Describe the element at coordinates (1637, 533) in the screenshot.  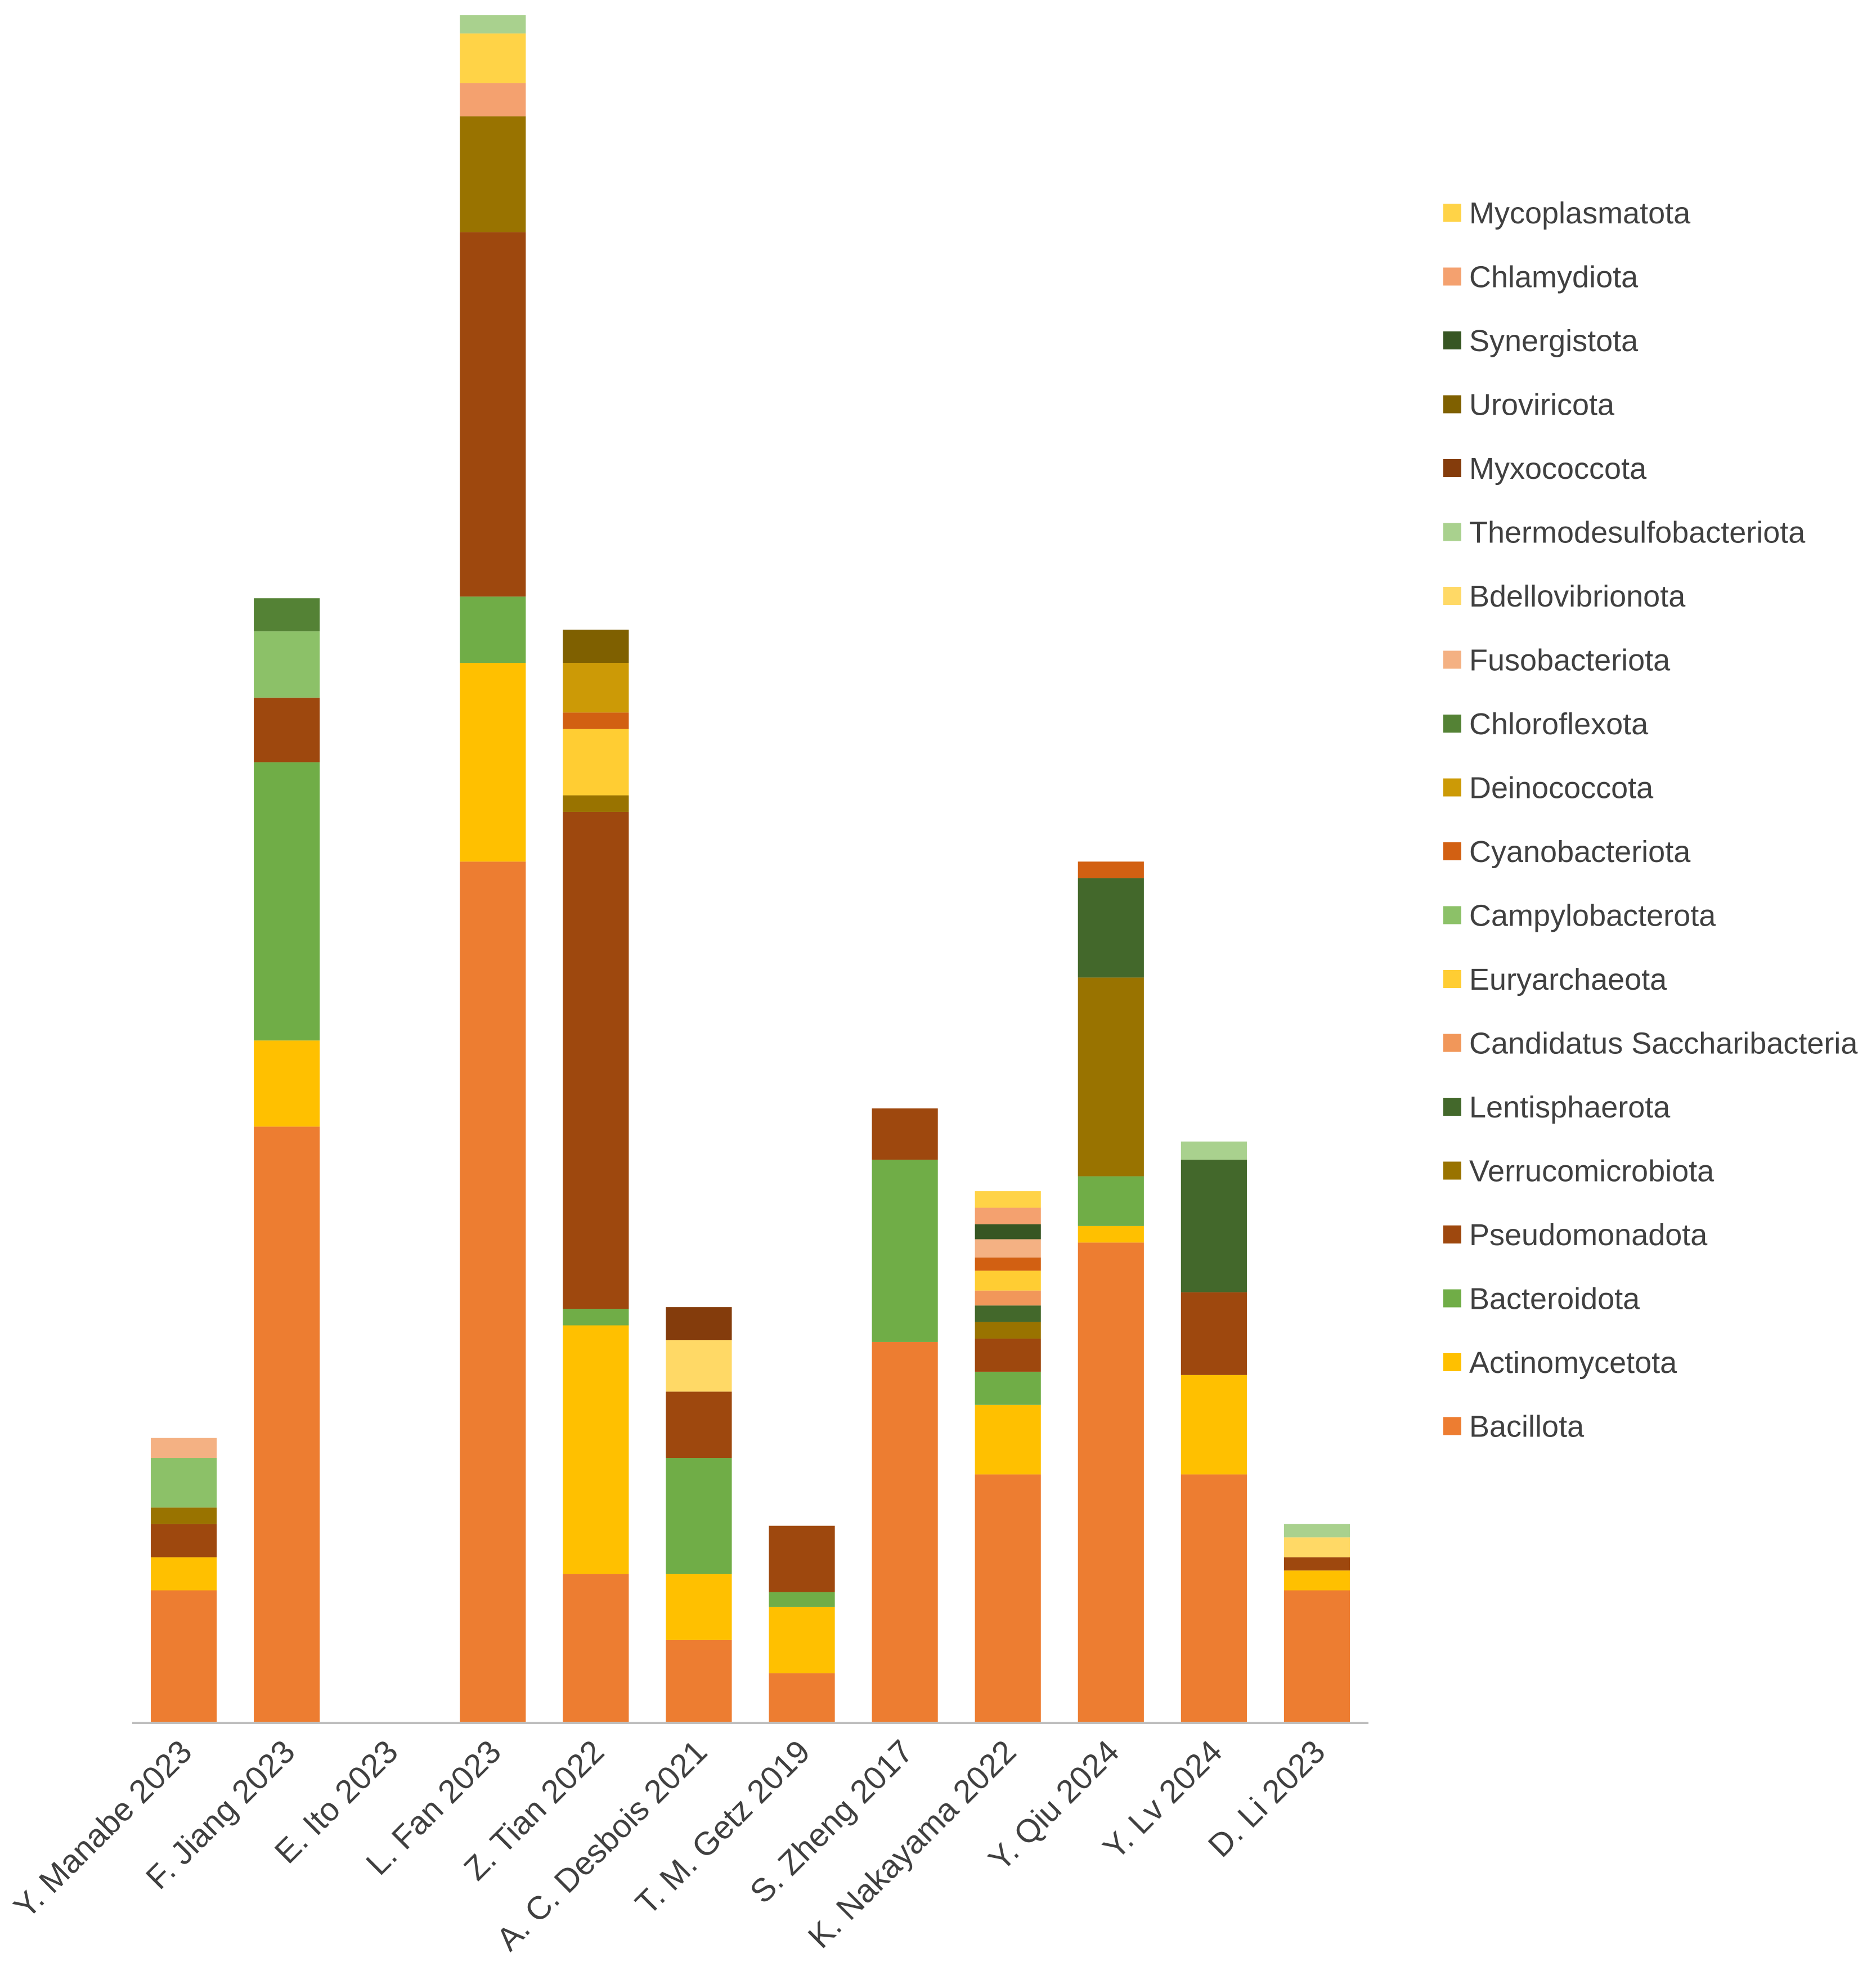
I see `legend-label: Thermodesulfobacteriota` at that location.